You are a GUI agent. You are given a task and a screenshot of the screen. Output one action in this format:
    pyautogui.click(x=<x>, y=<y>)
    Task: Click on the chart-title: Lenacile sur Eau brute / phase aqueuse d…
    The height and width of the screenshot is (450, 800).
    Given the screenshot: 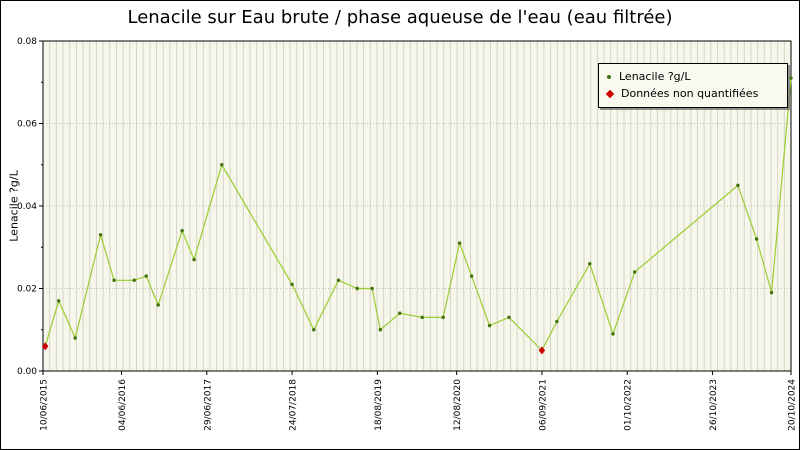 What is the action you would take?
    pyautogui.click(x=400, y=17)
    